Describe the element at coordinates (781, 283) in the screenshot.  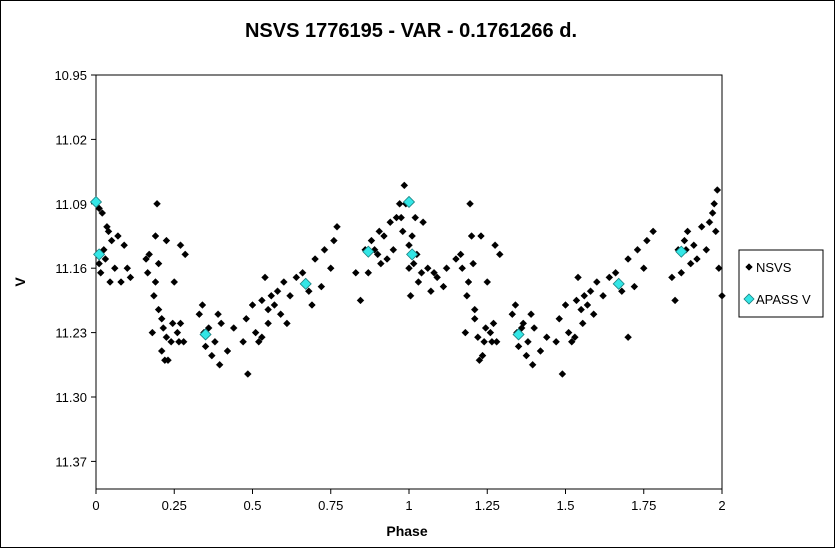
I see `legend: NSVS APASS V` at that location.